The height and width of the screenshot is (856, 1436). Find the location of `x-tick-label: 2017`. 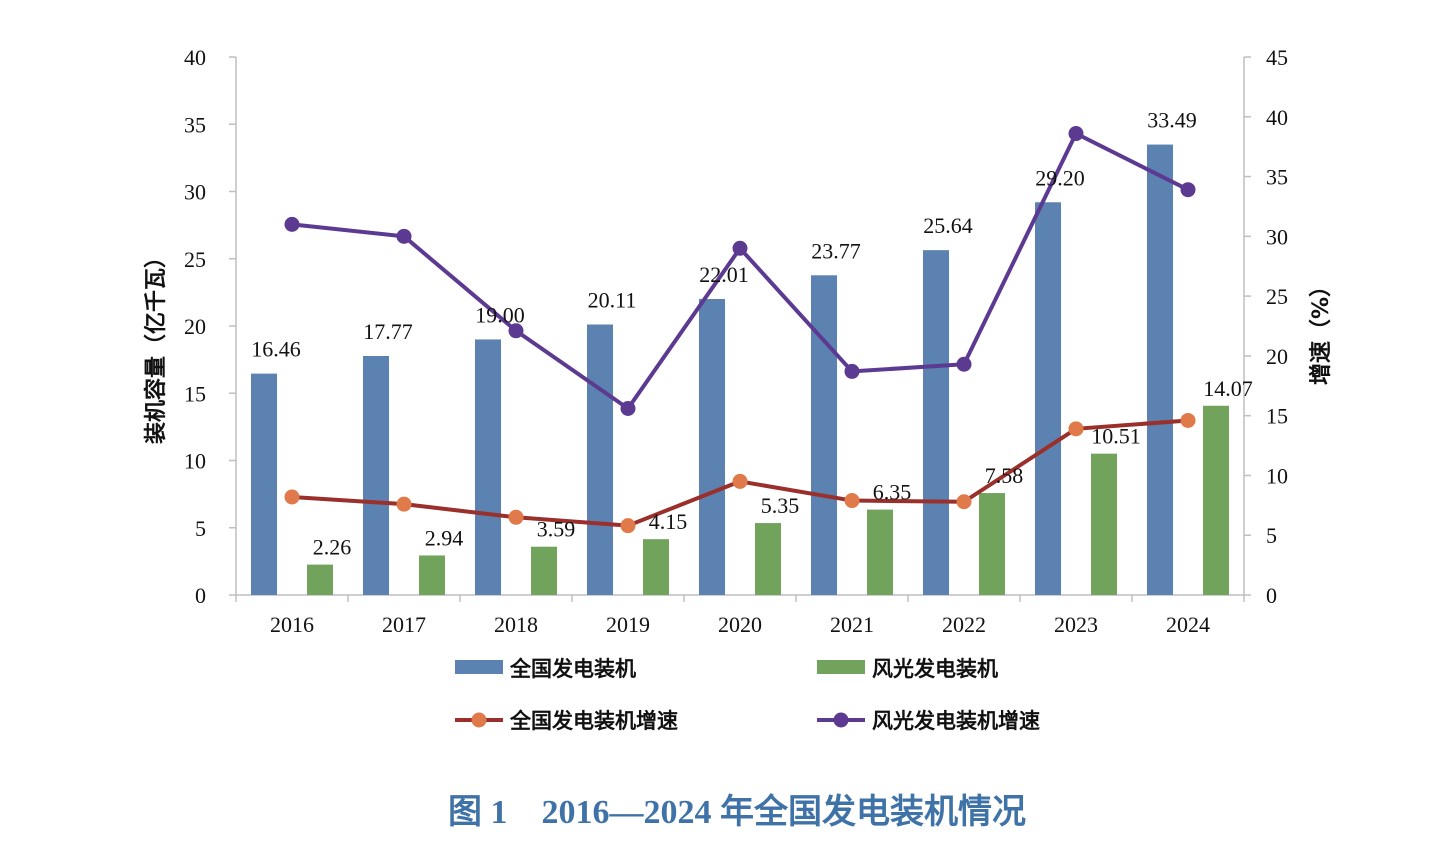

x-tick-label: 2017 is located at coordinates (404, 624).